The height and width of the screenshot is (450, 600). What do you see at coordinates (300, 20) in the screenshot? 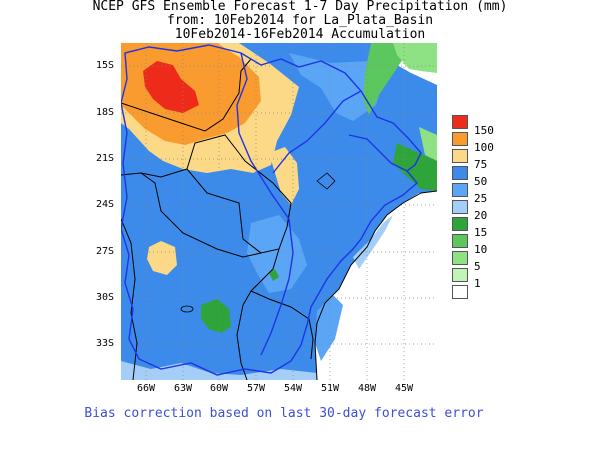
I see `map-title-line2: from: 10Feb2014 for La_Plata_Basin` at bounding box center [300, 20].